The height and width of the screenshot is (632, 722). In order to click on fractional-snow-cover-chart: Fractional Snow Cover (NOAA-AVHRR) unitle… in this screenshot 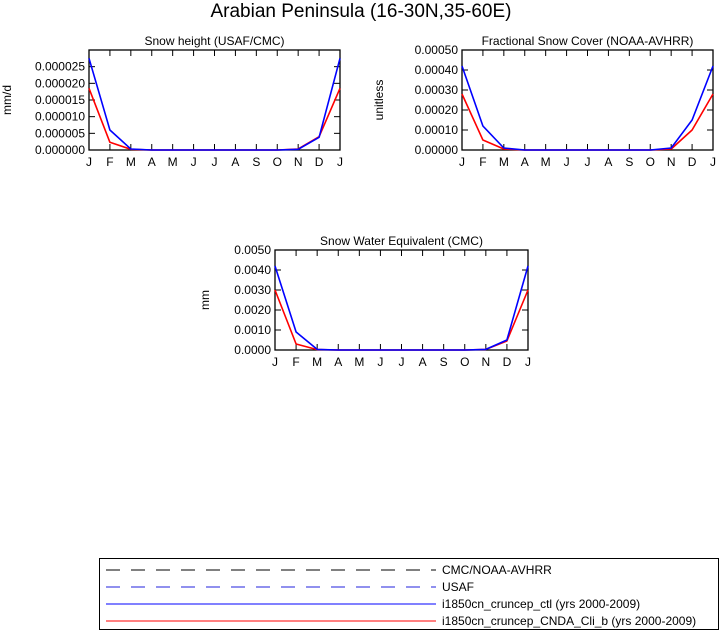, I will do `click(544, 101)`.